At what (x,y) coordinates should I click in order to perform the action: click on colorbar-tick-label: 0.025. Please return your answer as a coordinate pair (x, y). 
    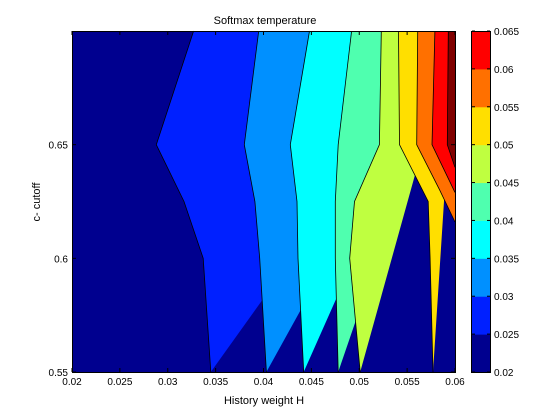
    Looking at the image, I should click on (506, 335).